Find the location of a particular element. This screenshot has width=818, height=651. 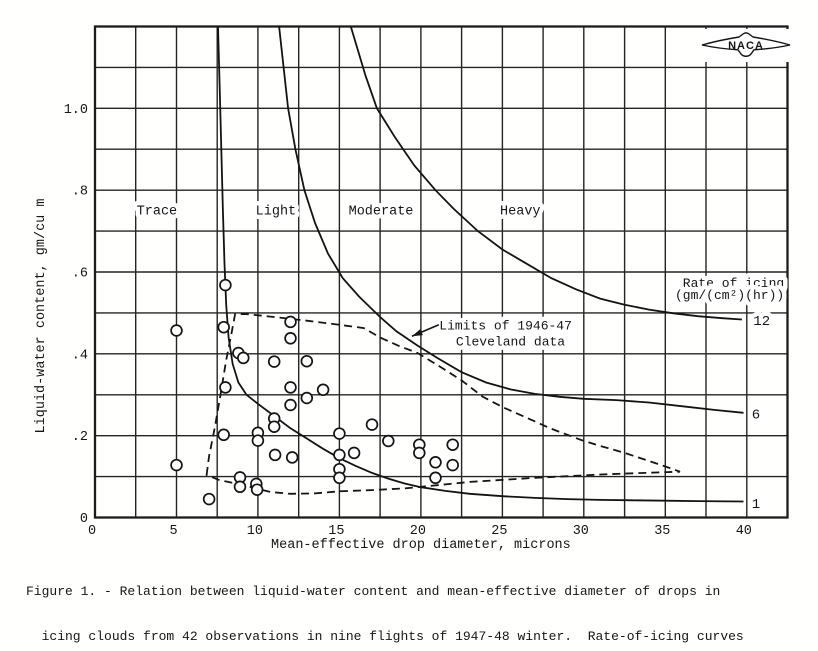

x-tick-label: 30 is located at coordinates (581, 531).